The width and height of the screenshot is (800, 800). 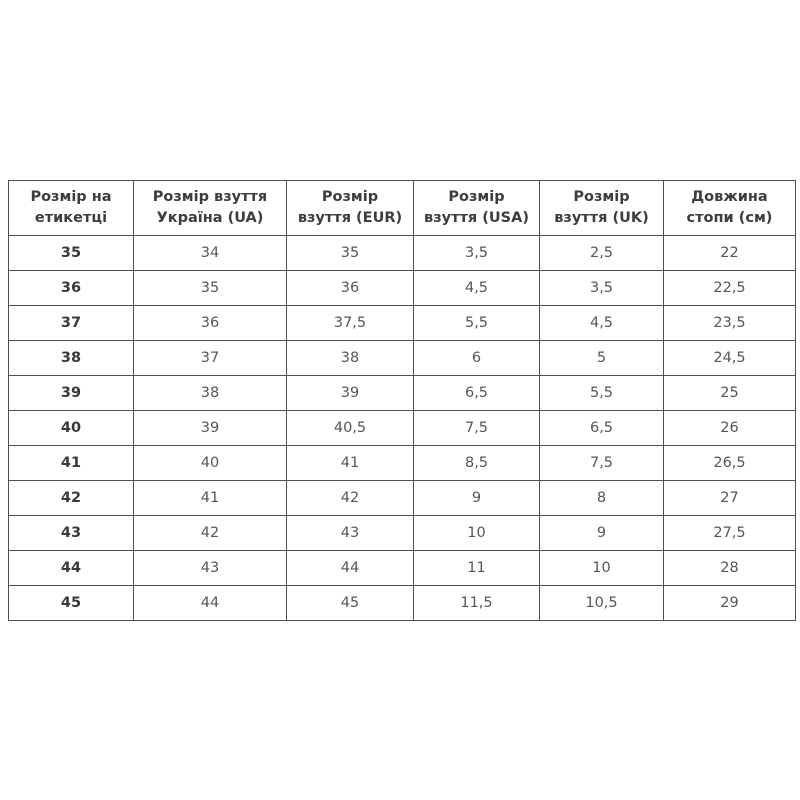 I want to click on table-row: 42 41 42 9 8 27, so click(x=402, y=498).